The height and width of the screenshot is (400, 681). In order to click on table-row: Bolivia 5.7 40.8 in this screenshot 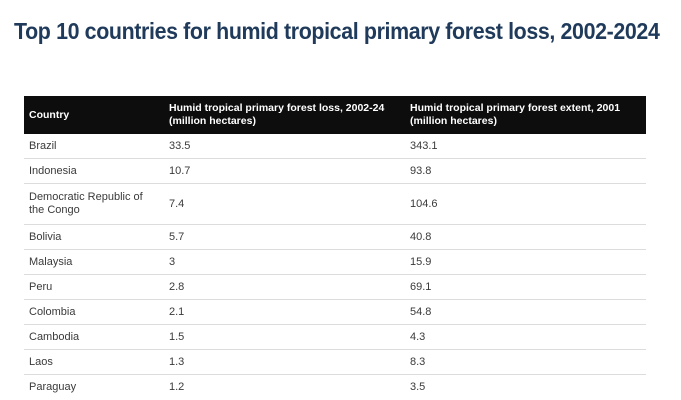, I will do `click(335, 237)`.